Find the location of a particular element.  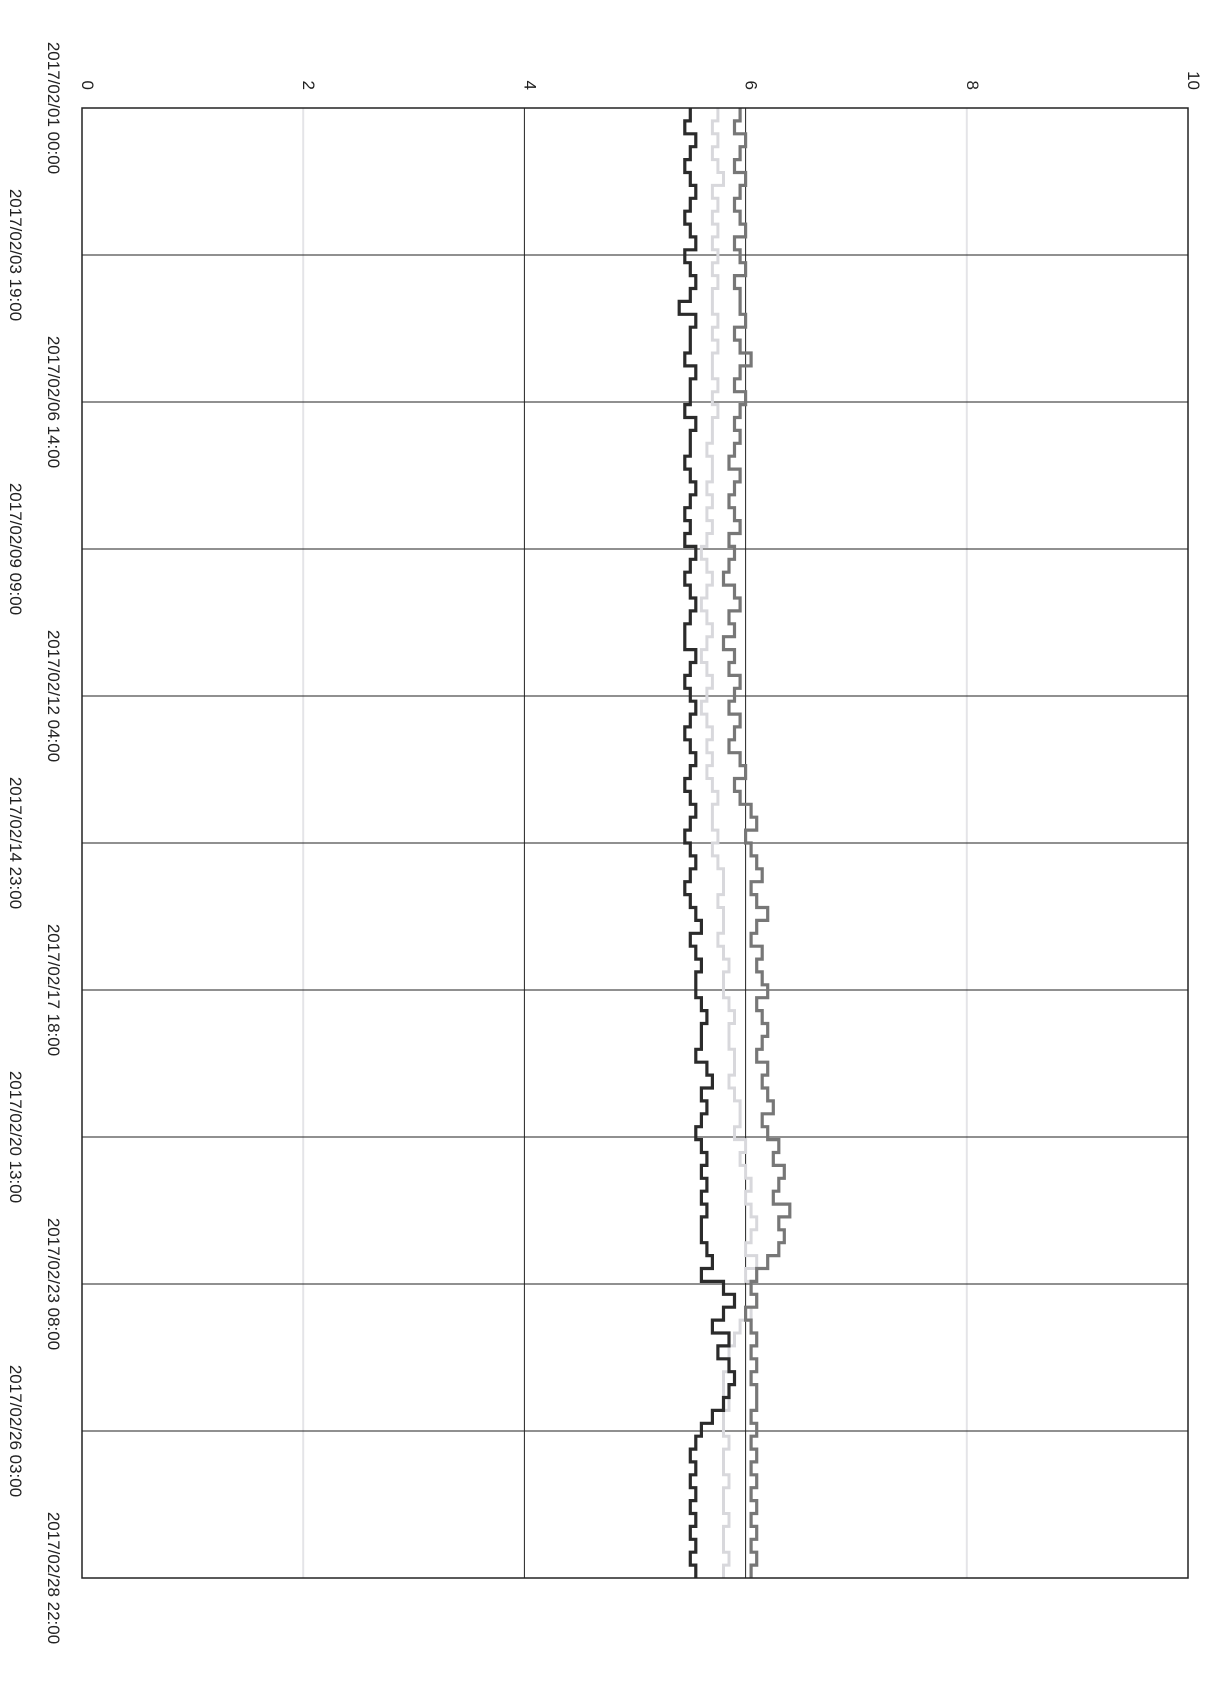

value-tick-label: 6 is located at coordinates (751, 85).